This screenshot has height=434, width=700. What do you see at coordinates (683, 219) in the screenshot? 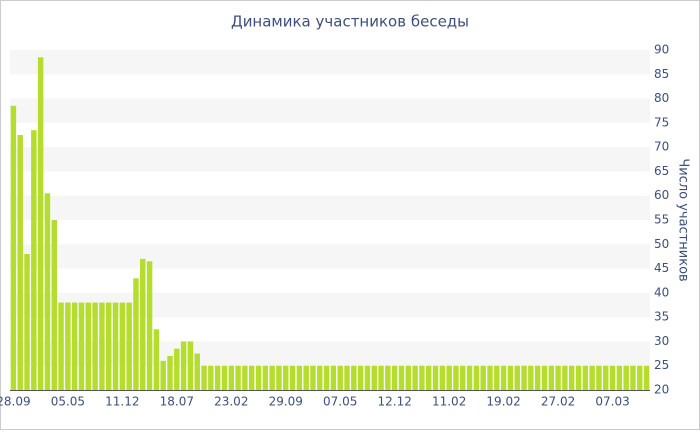
I see `y-axis-label: Число участников` at bounding box center [683, 219].